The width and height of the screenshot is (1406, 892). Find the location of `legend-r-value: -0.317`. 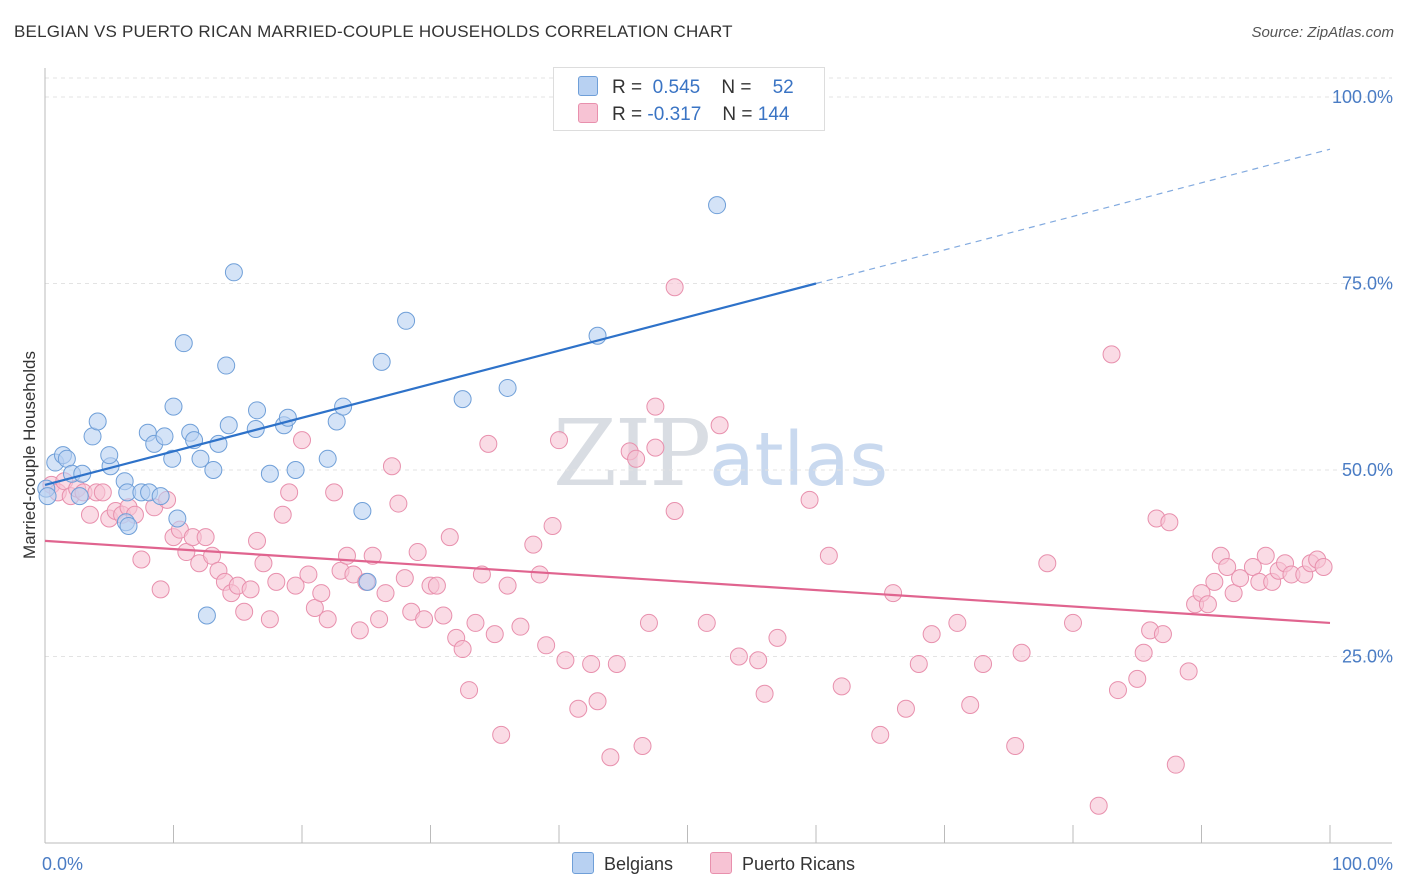

legend-r-value: -0.317 is located at coordinates (674, 114).